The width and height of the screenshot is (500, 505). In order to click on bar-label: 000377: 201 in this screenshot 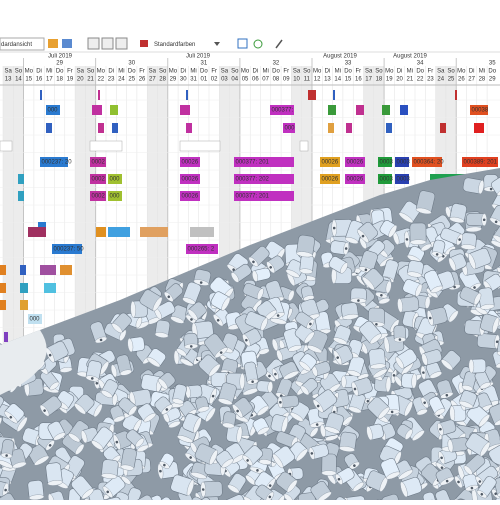, I will do `click(253, 163)`.